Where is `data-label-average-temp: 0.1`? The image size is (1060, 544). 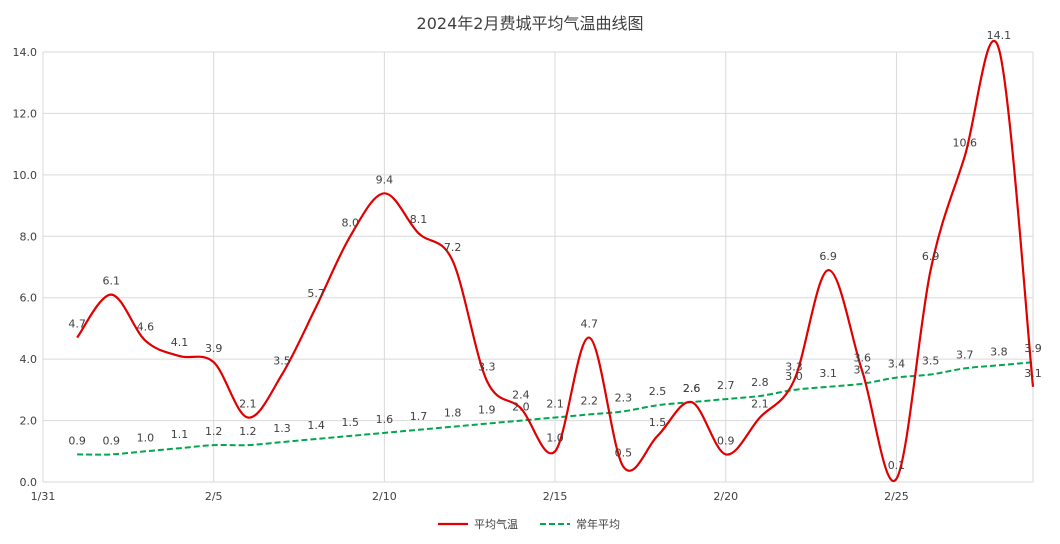
data-label-average-temp: 0.1 is located at coordinates (897, 465).